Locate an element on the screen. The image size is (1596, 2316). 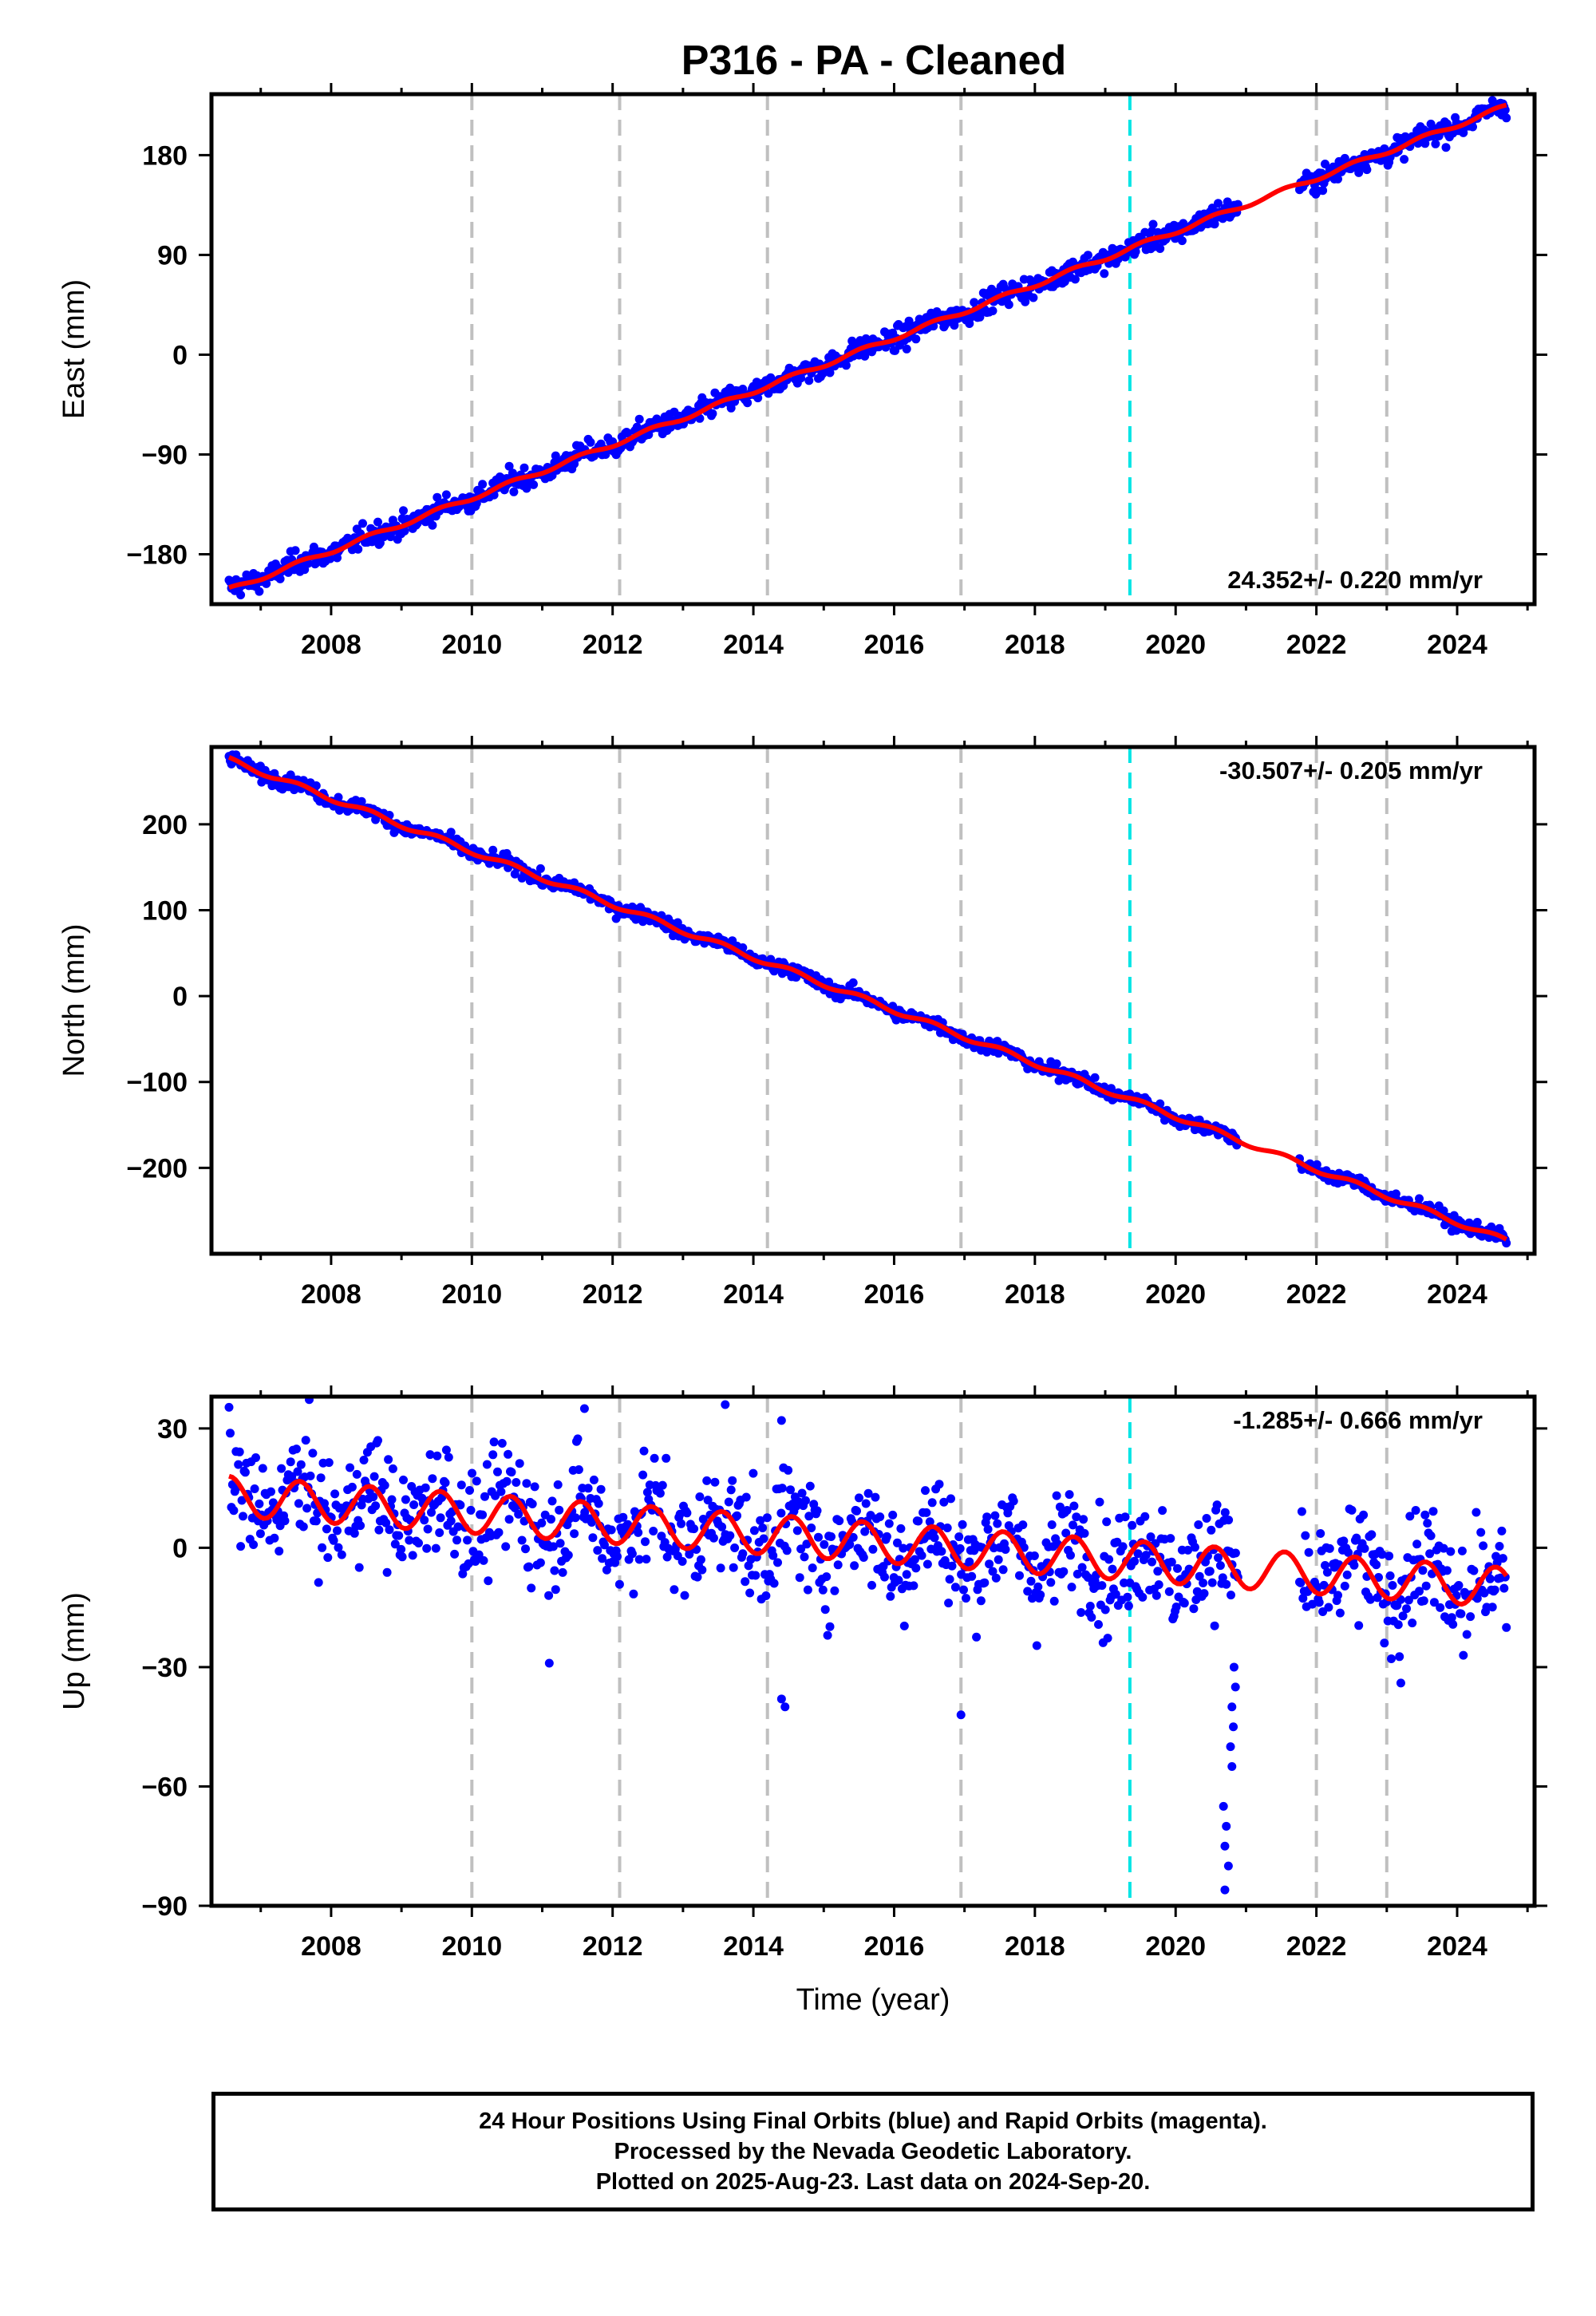
x-tick-label: 2020 is located at coordinates (1175, 645).